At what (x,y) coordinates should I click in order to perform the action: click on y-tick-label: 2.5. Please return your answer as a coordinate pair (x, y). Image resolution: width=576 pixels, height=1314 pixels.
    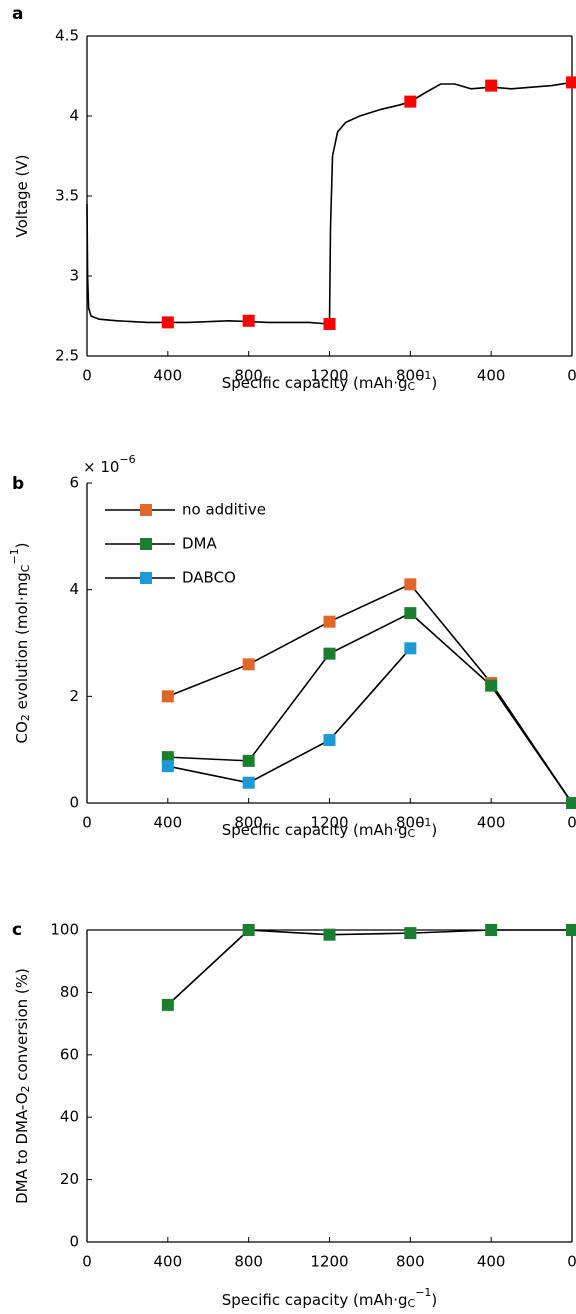
    Looking at the image, I should click on (67, 356).